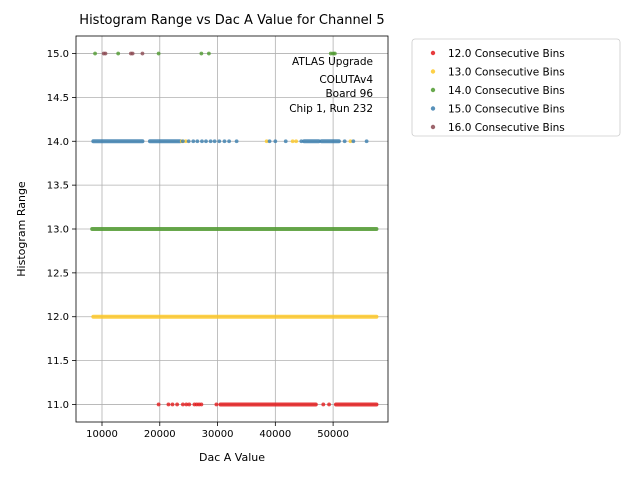  What do you see at coordinates (346, 80) in the screenshot?
I see `annotation-line-2: COLUTAv4` at bounding box center [346, 80].